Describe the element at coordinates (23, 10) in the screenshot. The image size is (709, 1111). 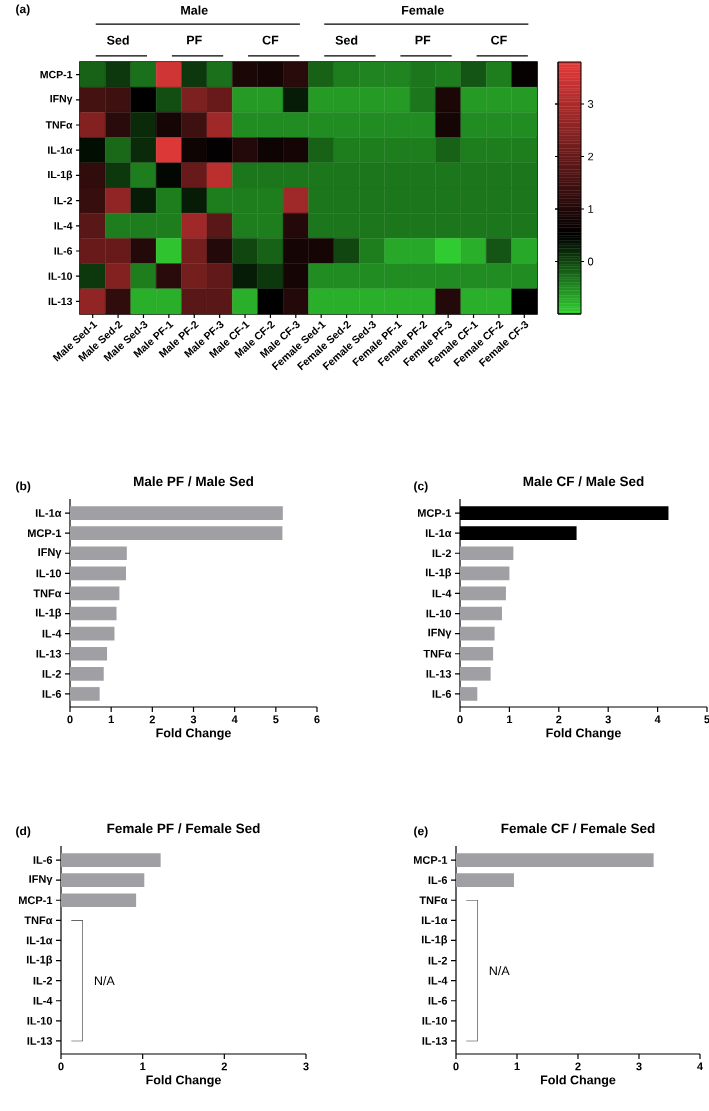
I see `text: (a)` at that location.